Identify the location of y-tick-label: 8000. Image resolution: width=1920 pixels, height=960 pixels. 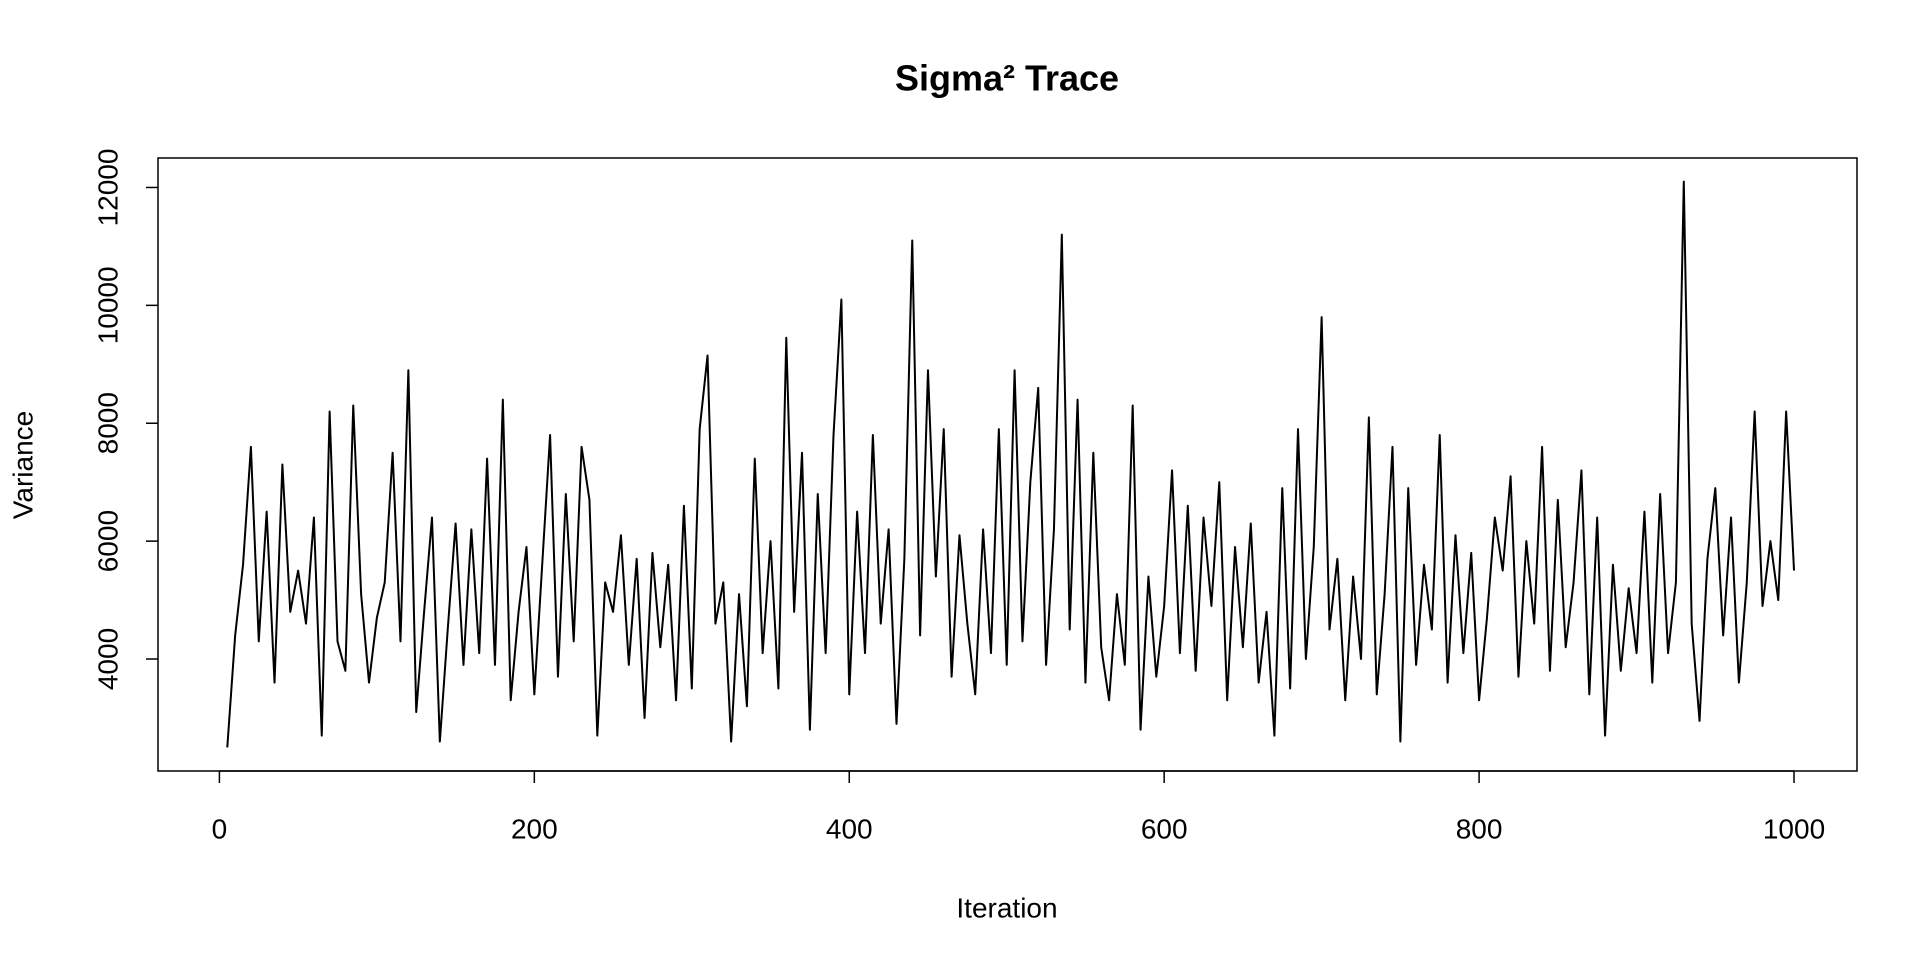
(107, 423).